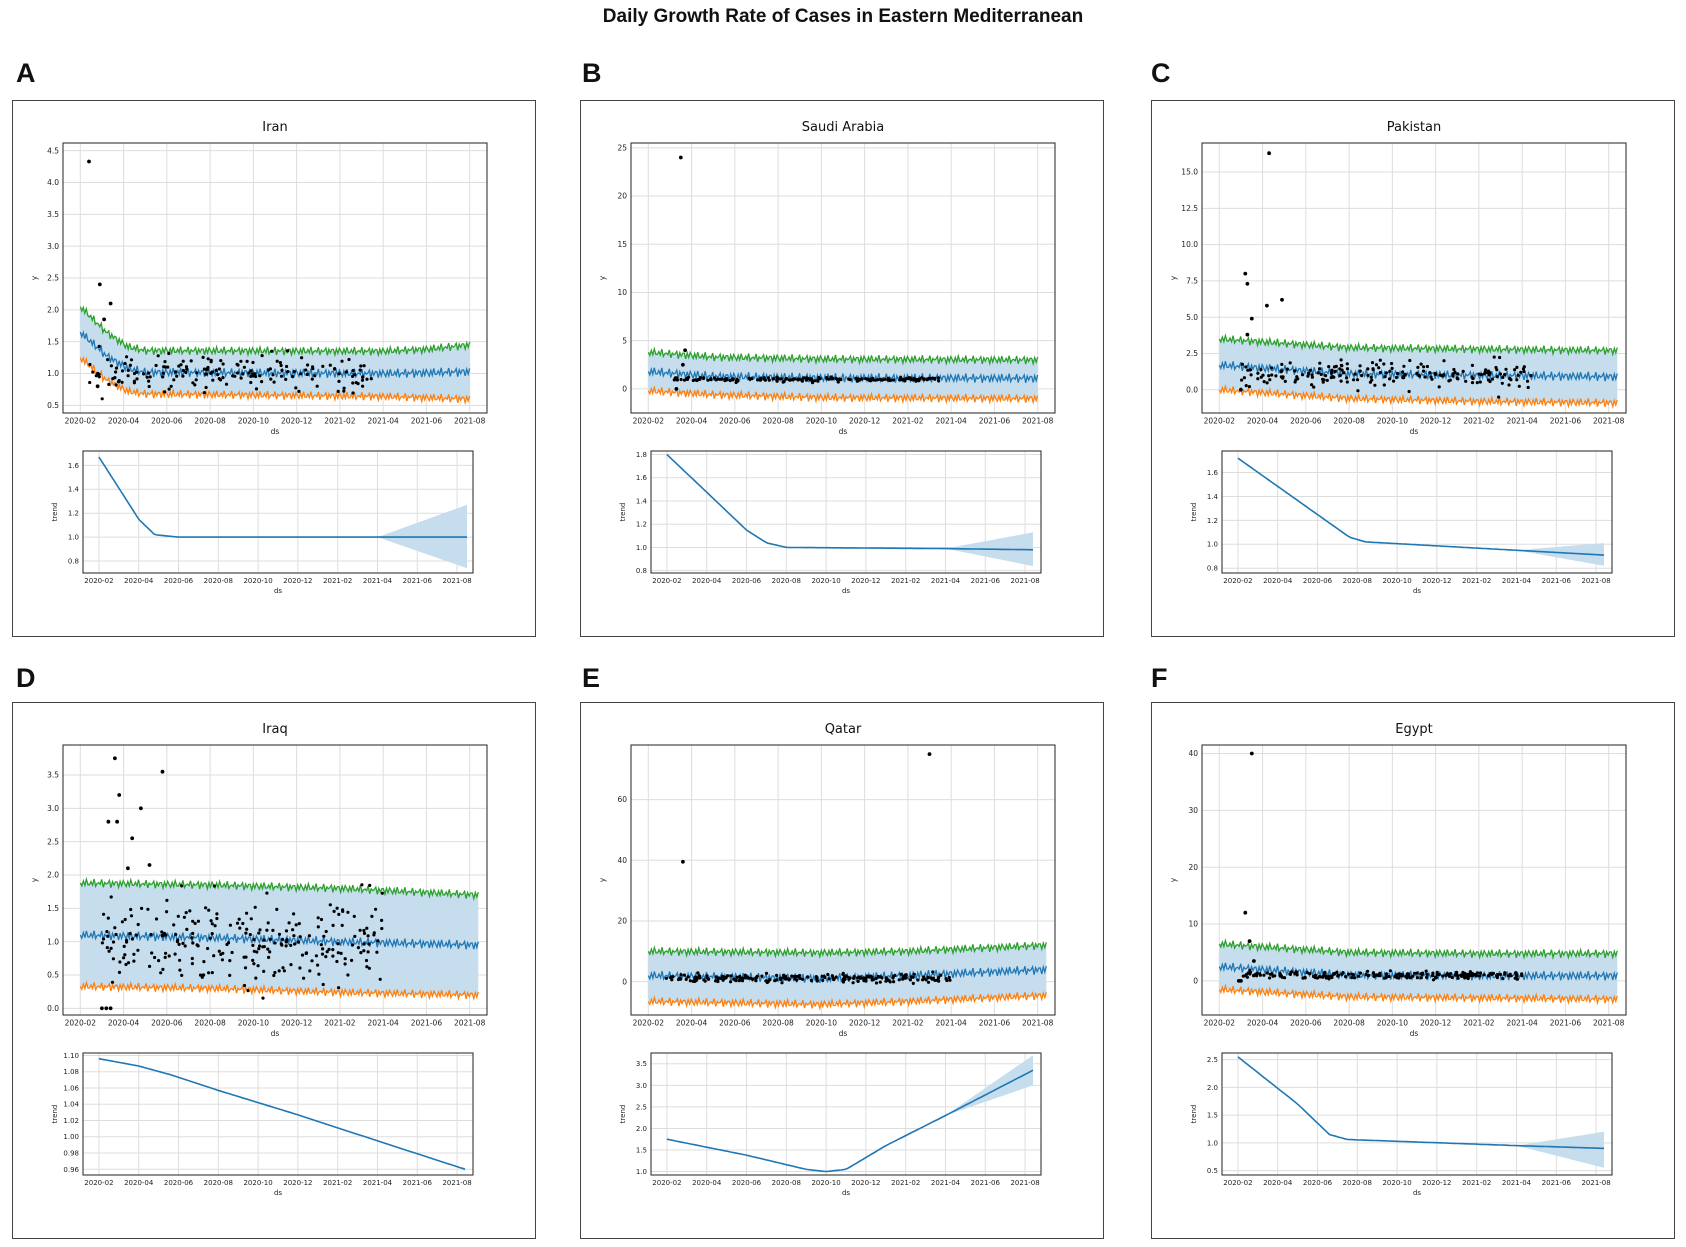 The width and height of the screenshot is (1686, 1247). What do you see at coordinates (847, 950) in the screenshot?
I see `series-upper-qatar` at bounding box center [847, 950].